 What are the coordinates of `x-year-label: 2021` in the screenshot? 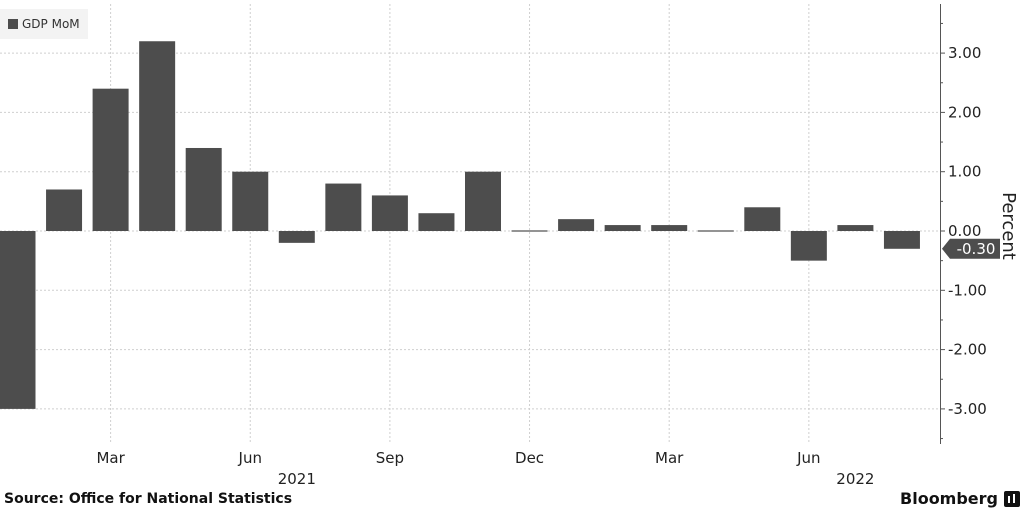 It's located at (297, 479).